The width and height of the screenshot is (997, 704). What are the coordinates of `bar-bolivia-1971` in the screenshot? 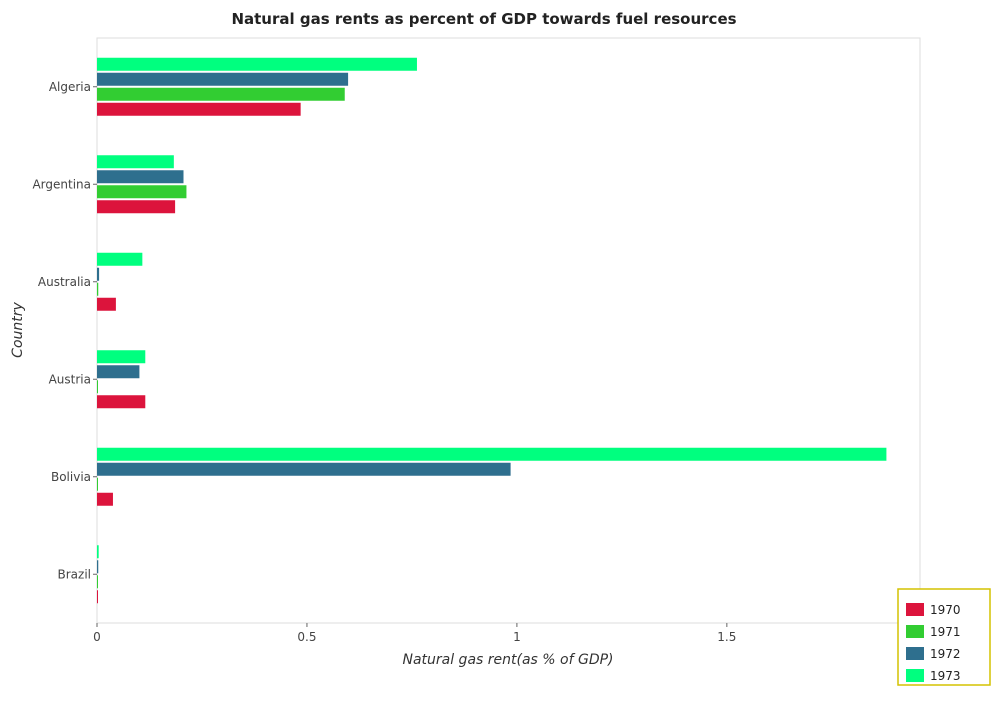 It's located at (97, 484).